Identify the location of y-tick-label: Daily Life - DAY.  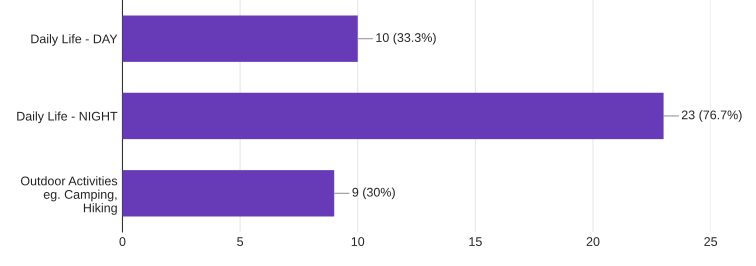
(74, 40).